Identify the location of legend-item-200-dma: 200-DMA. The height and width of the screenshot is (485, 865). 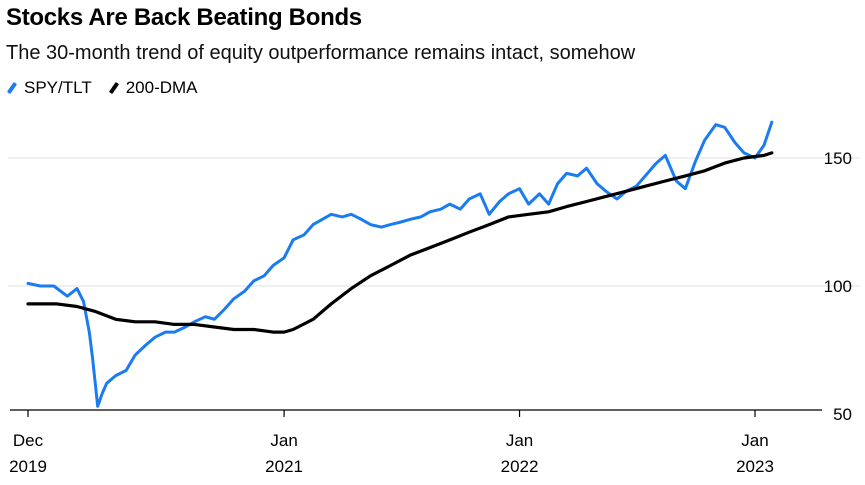
(153, 88).